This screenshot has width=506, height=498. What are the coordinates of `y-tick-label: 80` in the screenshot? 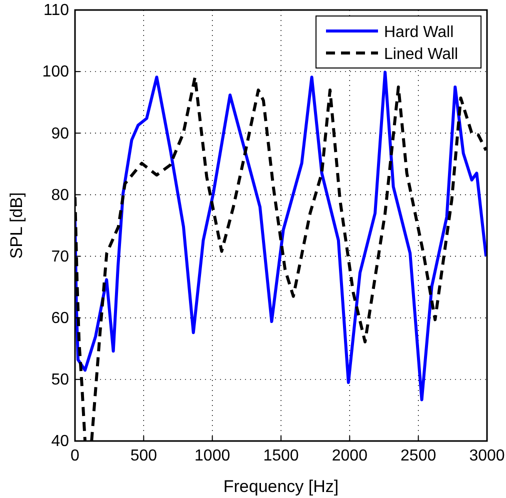 It's located at (60, 195).